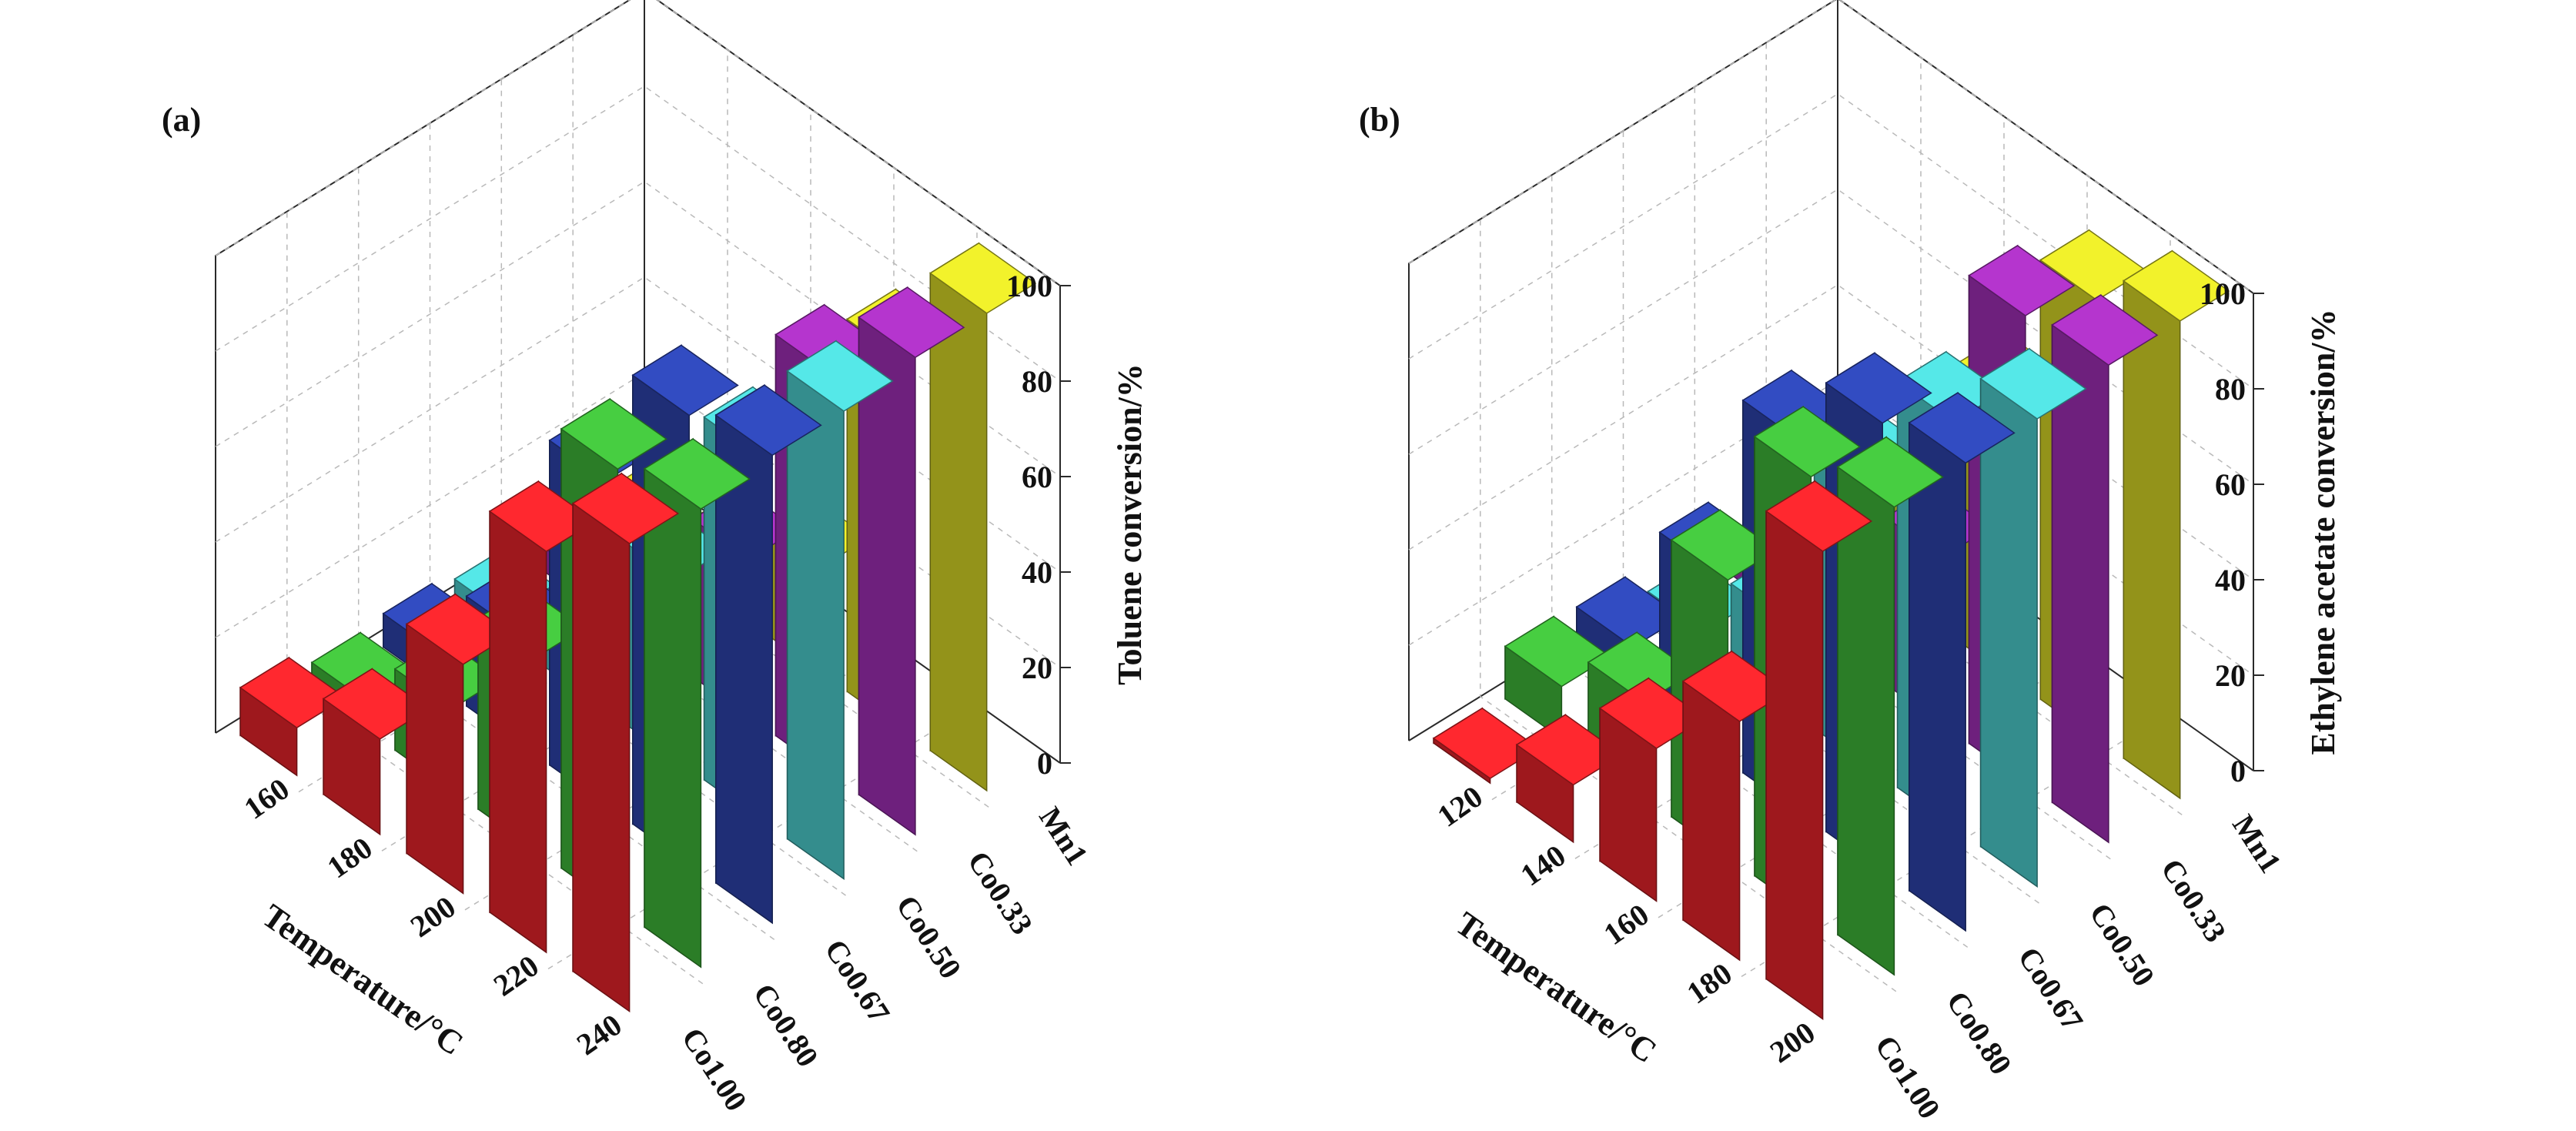 The width and height of the screenshot is (2576, 1131). I want to click on bar-Co0.67-240, so click(768, 654).